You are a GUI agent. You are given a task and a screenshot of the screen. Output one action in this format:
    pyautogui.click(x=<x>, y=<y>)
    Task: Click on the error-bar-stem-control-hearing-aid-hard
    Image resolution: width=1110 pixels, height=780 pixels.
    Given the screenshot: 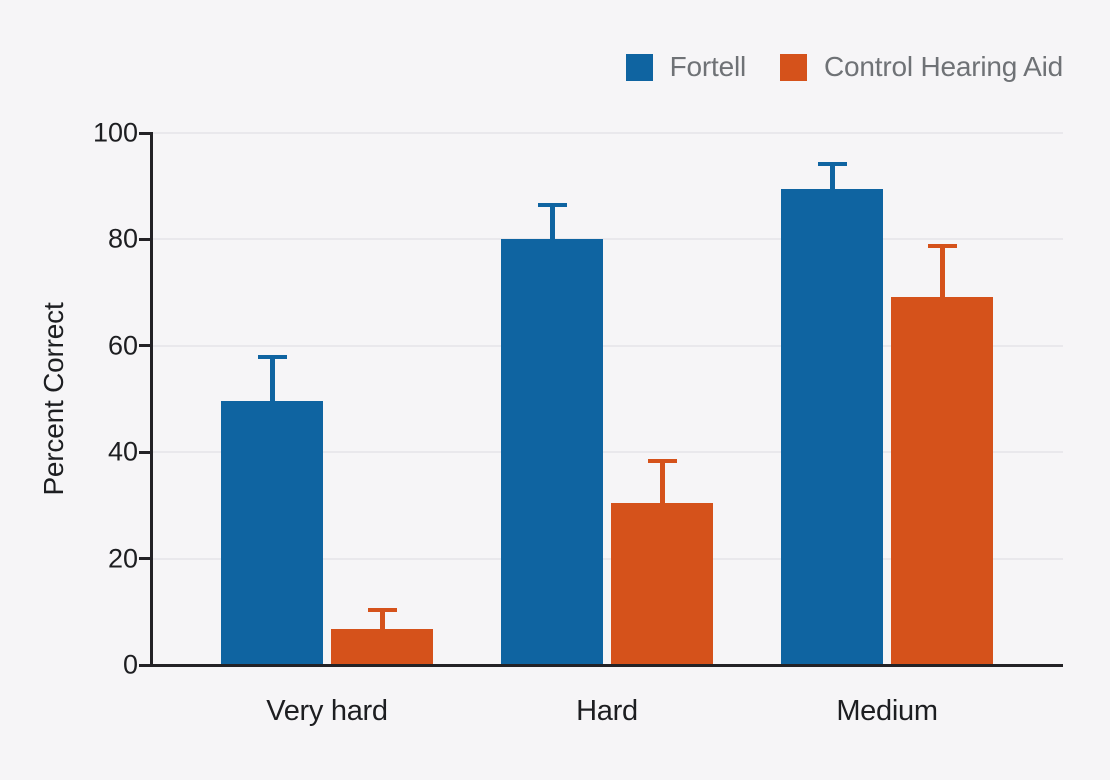 What is the action you would take?
    pyautogui.click(x=662, y=483)
    